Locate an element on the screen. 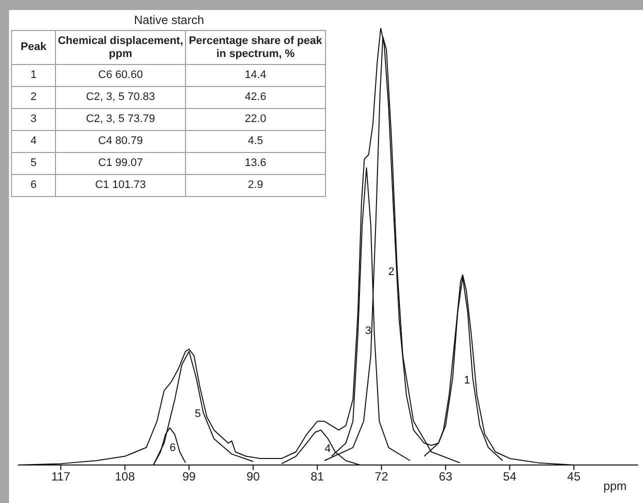 This screenshot has height=503, width=643. annotation: 6 is located at coordinates (34, 185).